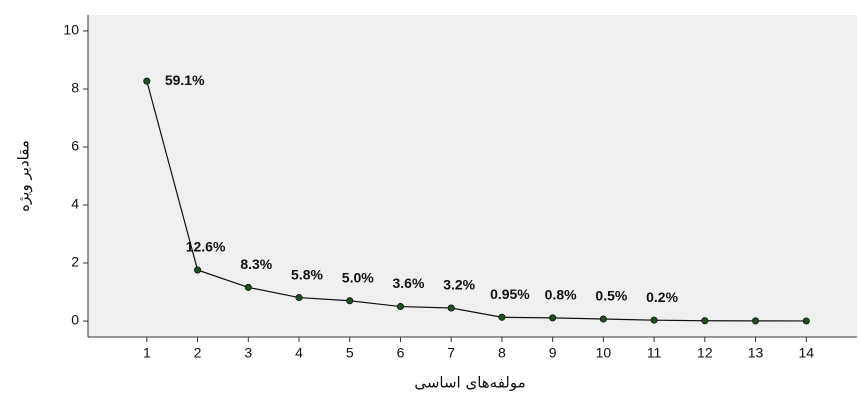 This screenshot has width=860, height=394. Describe the element at coordinates (75, 88) in the screenshot. I see `y-tick-label: 8` at that location.